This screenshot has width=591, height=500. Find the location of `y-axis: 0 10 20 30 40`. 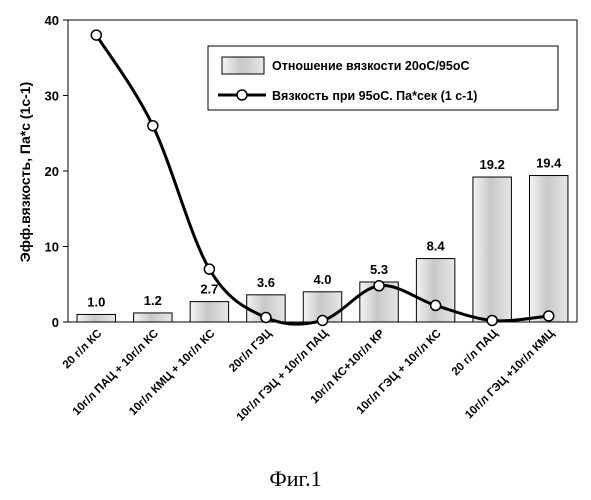

y-axis: 0 10 20 30 40 is located at coordinates (56, 171).